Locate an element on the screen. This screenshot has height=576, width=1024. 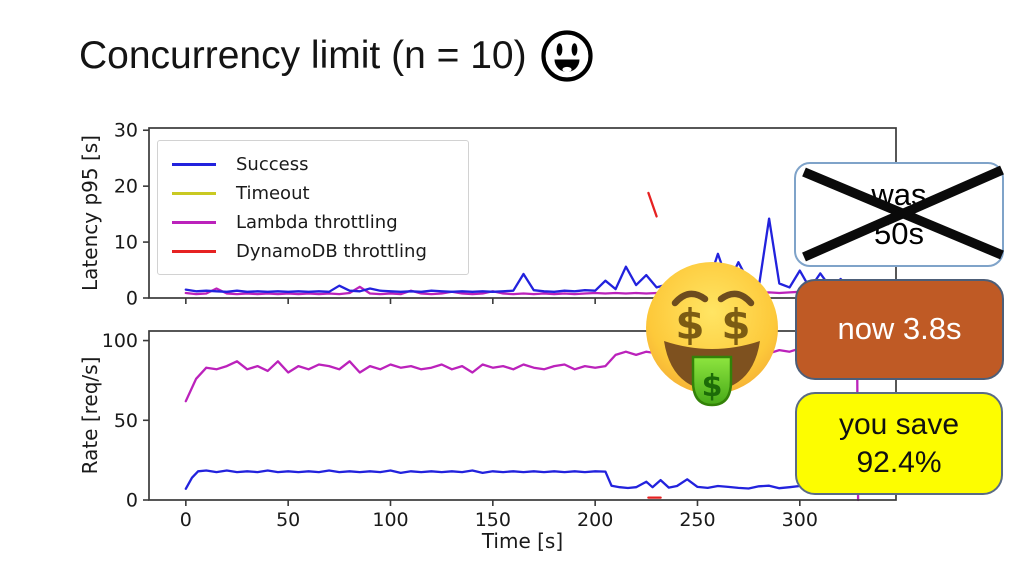
slide-title: Concurrency limit (n = 10) is located at coordinates (337, 56).